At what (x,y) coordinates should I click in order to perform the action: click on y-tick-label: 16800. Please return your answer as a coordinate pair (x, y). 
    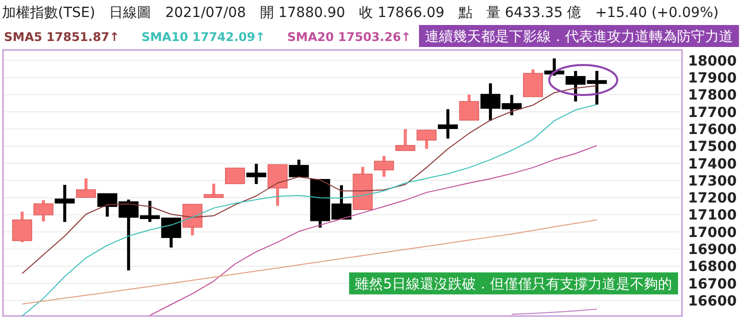
    Looking at the image, I should click on (712, 267).